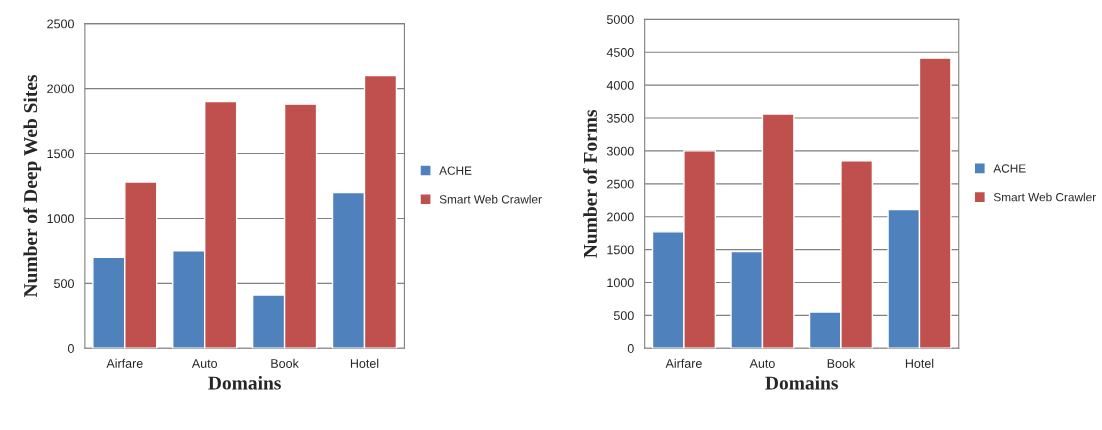 This screenshot has width=1102, height=430. I want to click on y-axis-title: Number of Forms, so click(590, 183).